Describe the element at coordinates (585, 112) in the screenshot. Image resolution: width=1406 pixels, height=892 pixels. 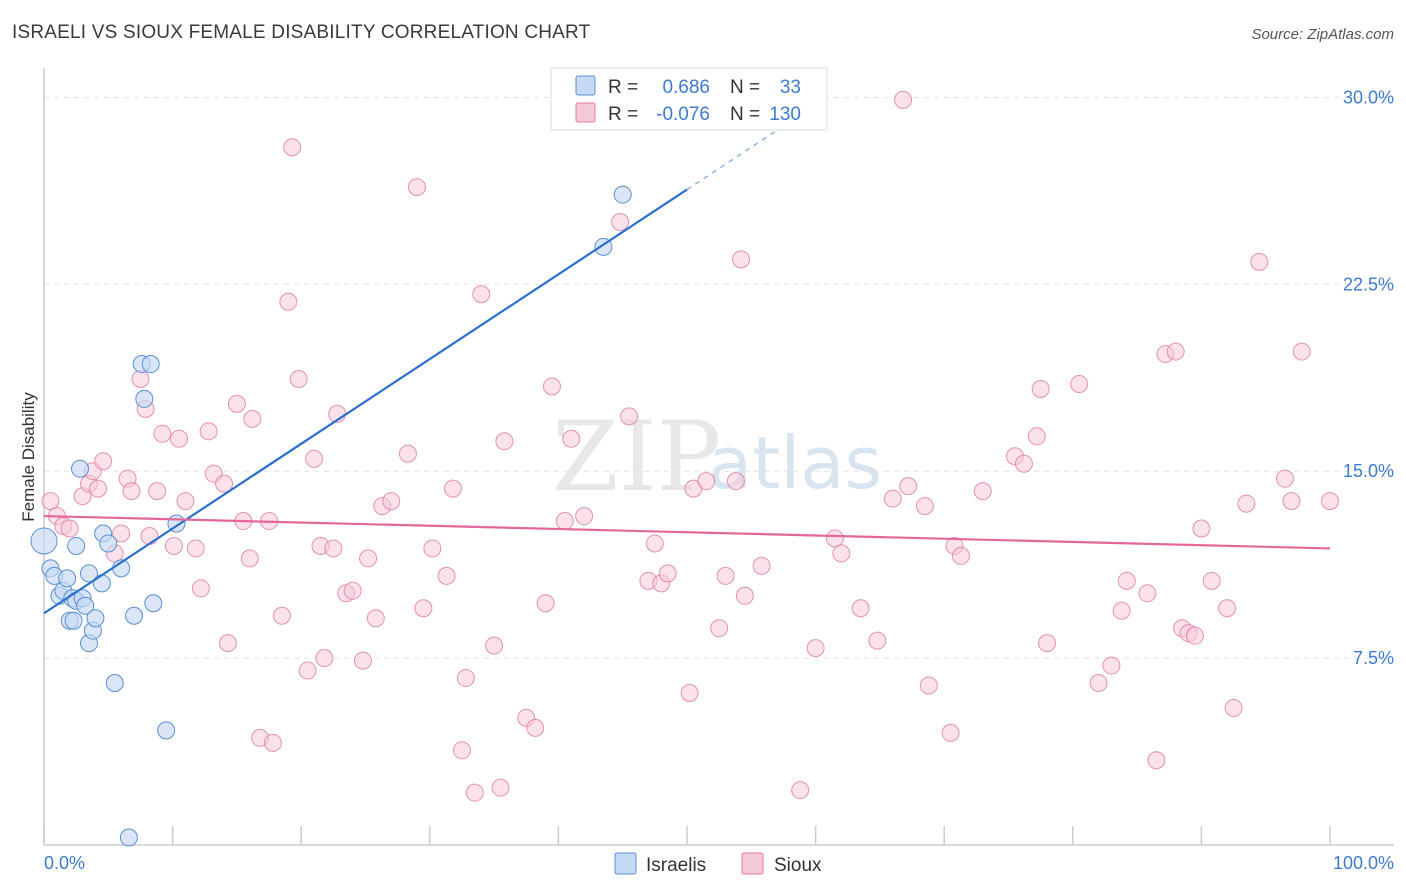
I see `legend-swatch-sioux` at that location.